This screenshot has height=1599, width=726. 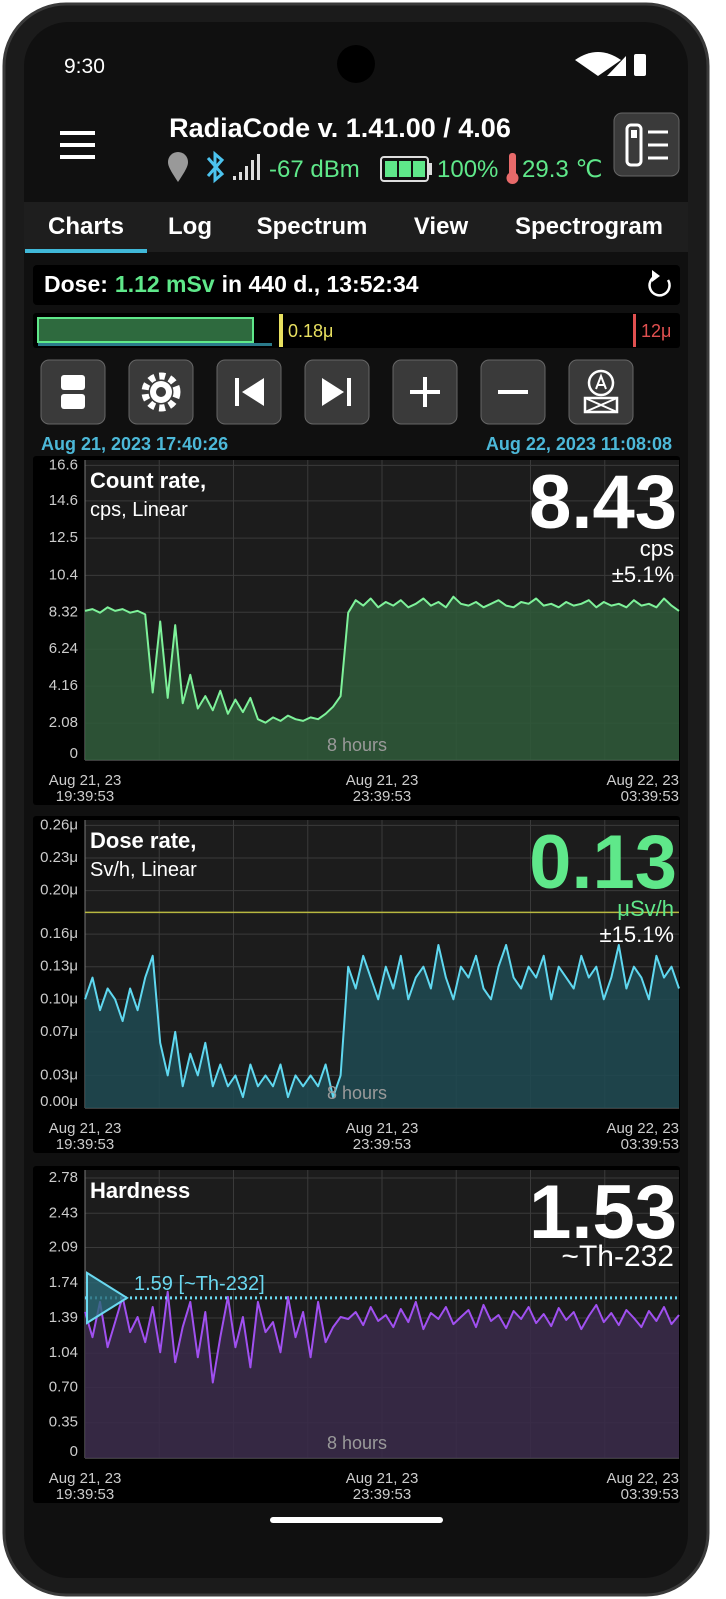 I want to click on reading-value: 8.43, so click(x=603, y=502).